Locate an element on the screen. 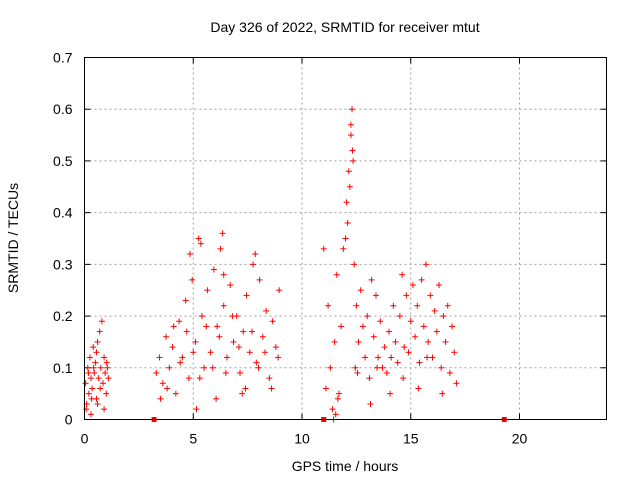 This screenshot has height=480, width=640. x-tick-label: 15 is located at coordinates (411, 439).